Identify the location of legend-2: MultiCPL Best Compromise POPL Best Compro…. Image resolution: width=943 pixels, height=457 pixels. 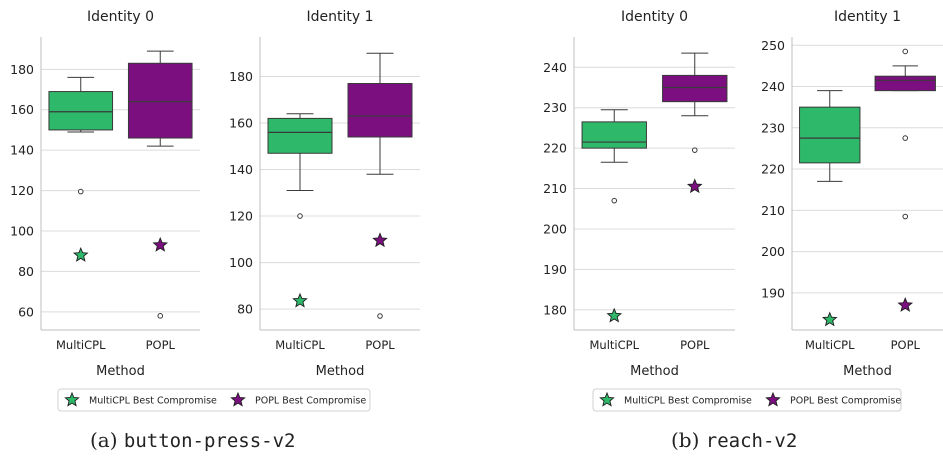
(747, 400).